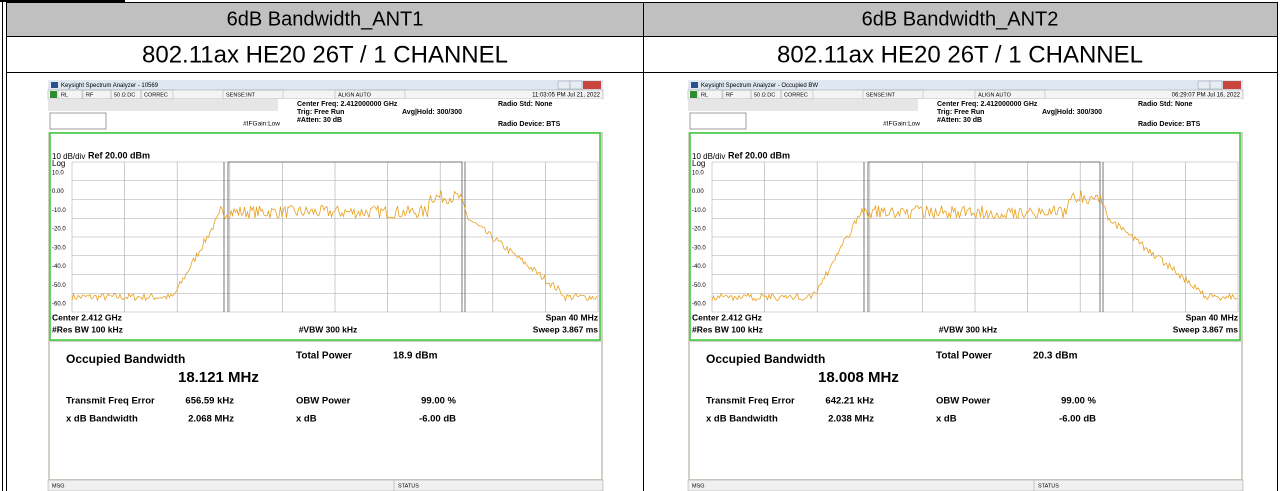  What do you see at coordinates (334, 246) in the screenshot?
I see `spectrum-trace` at bounding box center [334, 246].